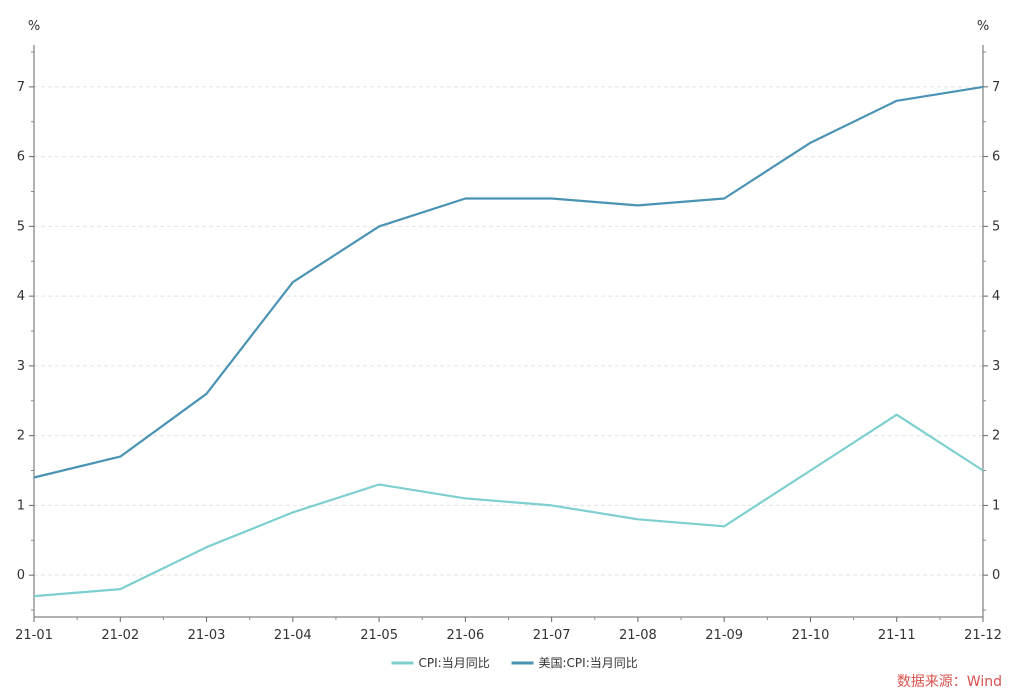 The height and width of the screenshot is (697, 1024). What do you see at coordinates (996, 505) in the screenshot?
I see `y-tick-label-right: 1` at bounding box center [996, 505].